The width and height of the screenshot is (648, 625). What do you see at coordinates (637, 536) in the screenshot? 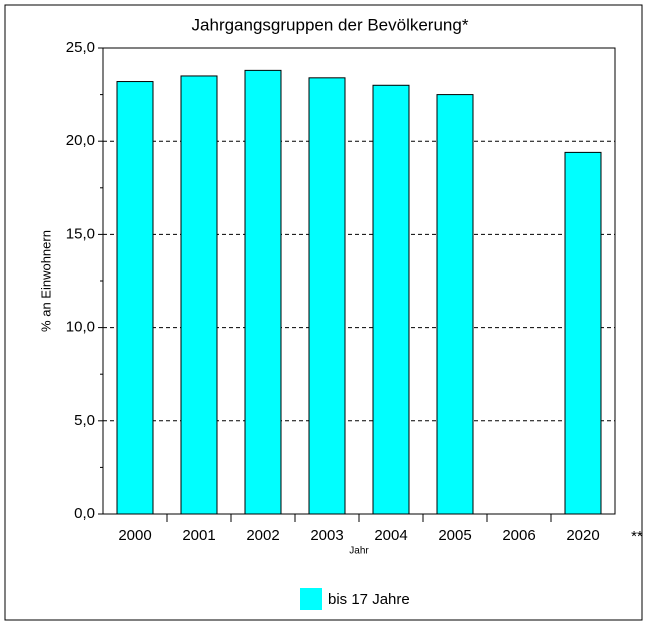
I see `annotation: **` at bounding box center [637, 536].